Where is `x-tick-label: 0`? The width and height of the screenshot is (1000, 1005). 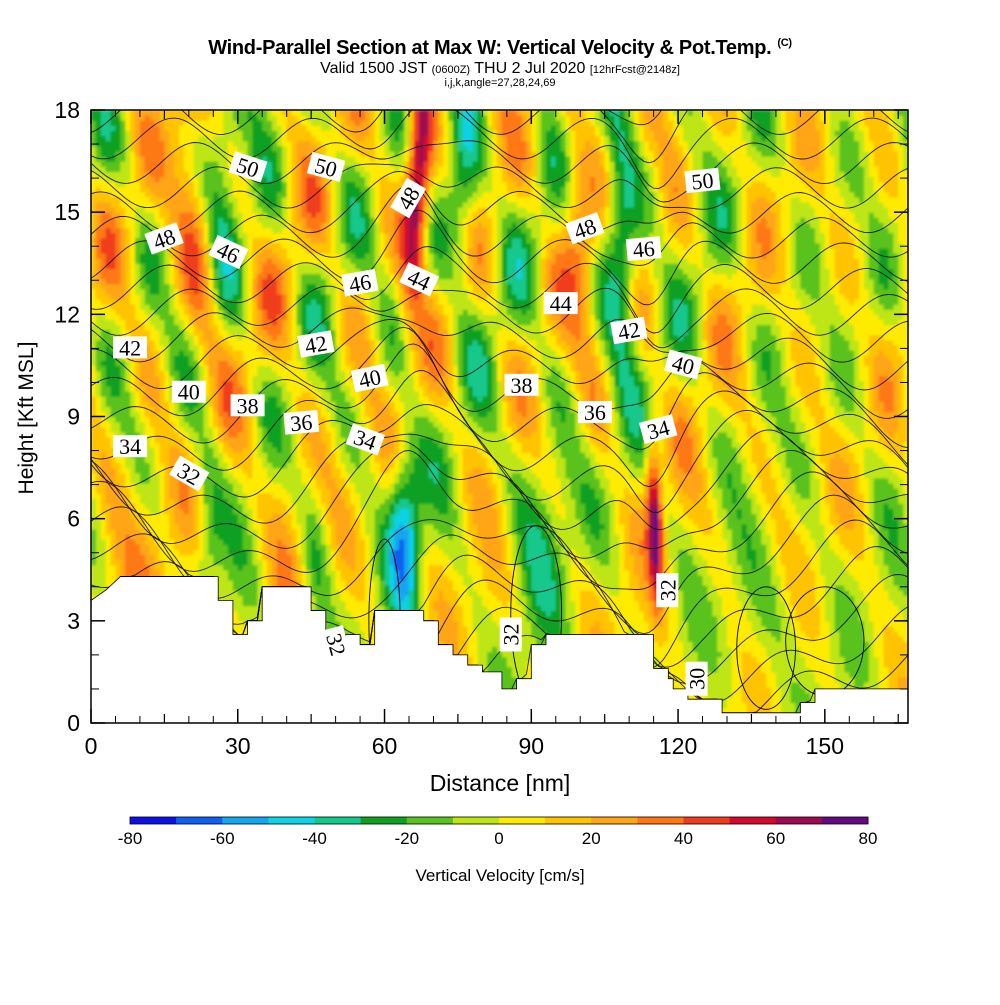 x-tick-label: 0 is located at coordinates (91, 746).